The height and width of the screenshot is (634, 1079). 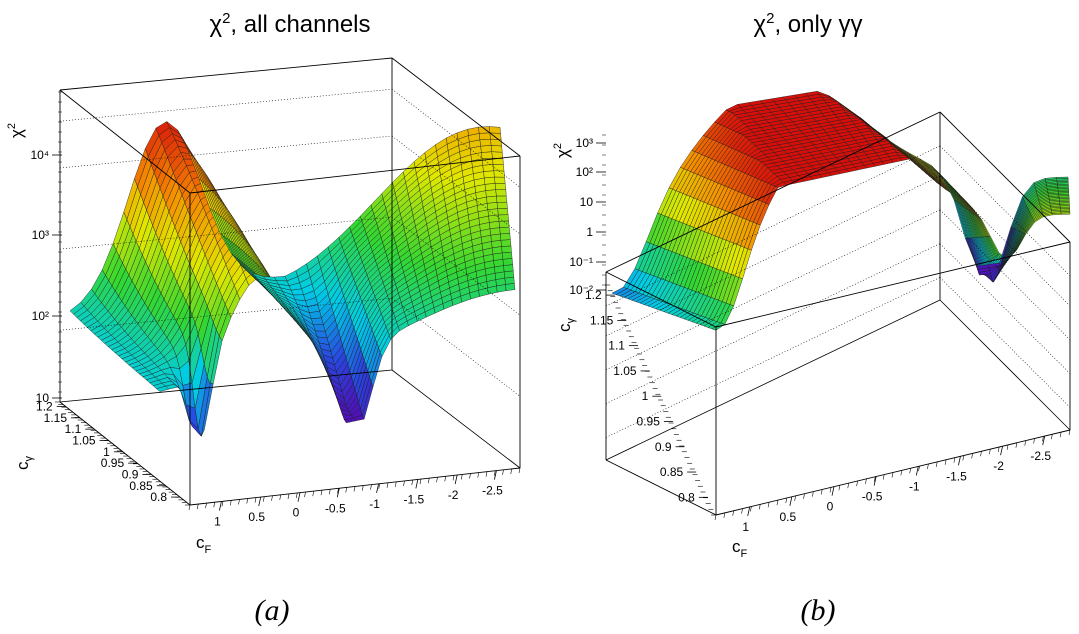 What do you see at coordinates (587, 202) in the screenshot?
I see `z-tick-label: 10` at bounding box center [587, 202].